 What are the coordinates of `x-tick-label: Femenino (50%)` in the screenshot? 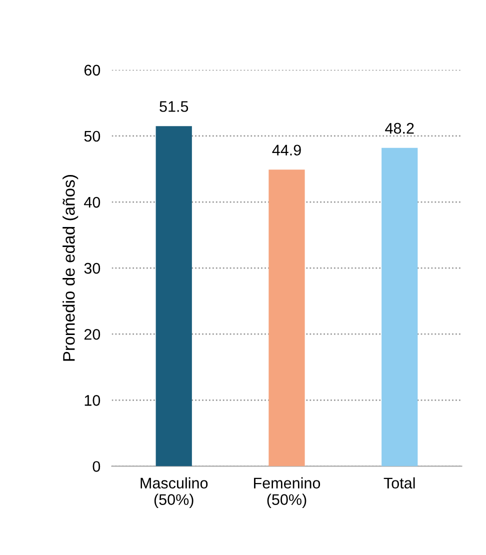 It's located at (287, 492).